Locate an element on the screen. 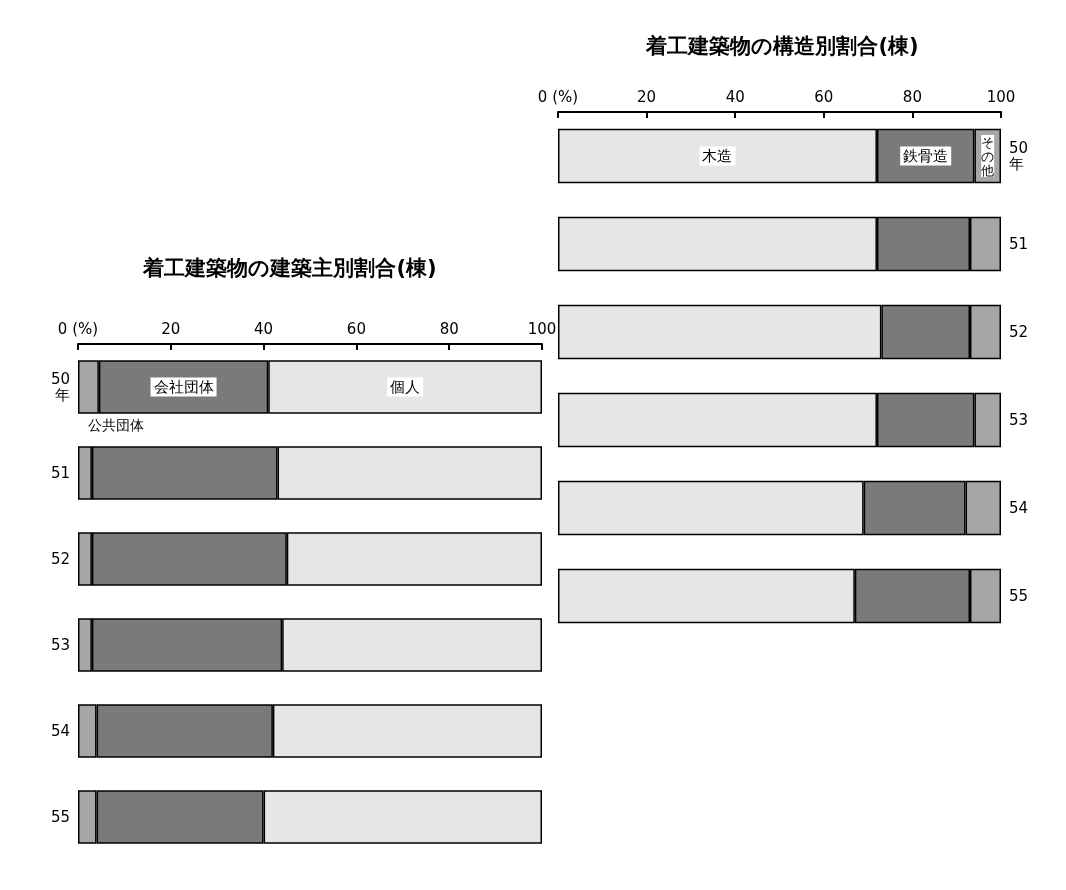 The image size is (1066, 890). series-label: 会社団体 is located at coordinates (183, 387).